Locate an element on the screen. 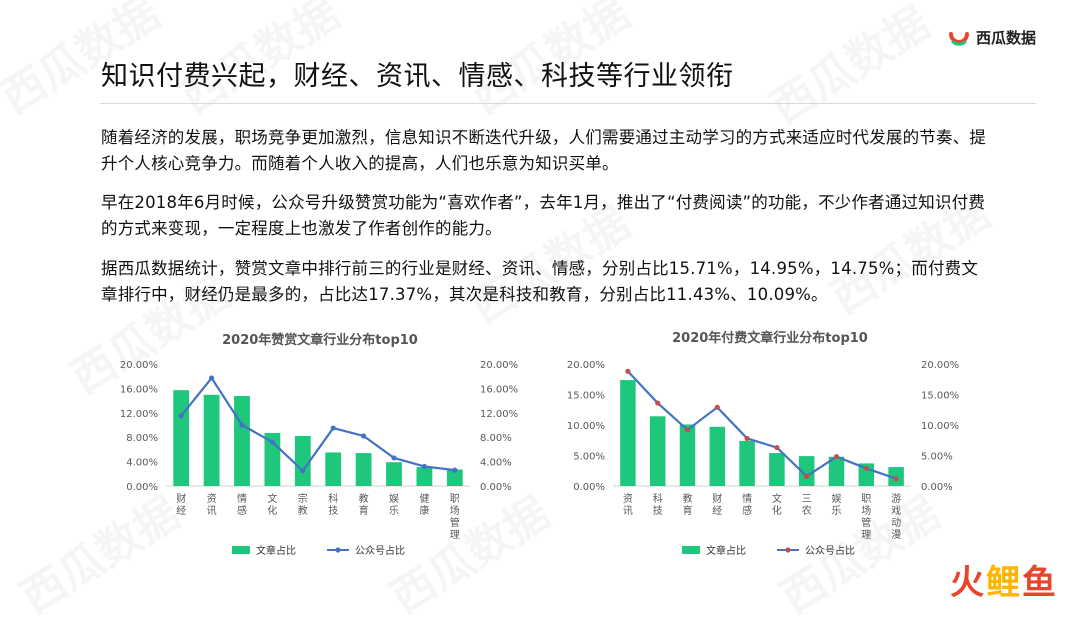 The width and height of the screenshot is (1080, 626). y-tick-right: 16.00% is located at coordinates (499, 389).